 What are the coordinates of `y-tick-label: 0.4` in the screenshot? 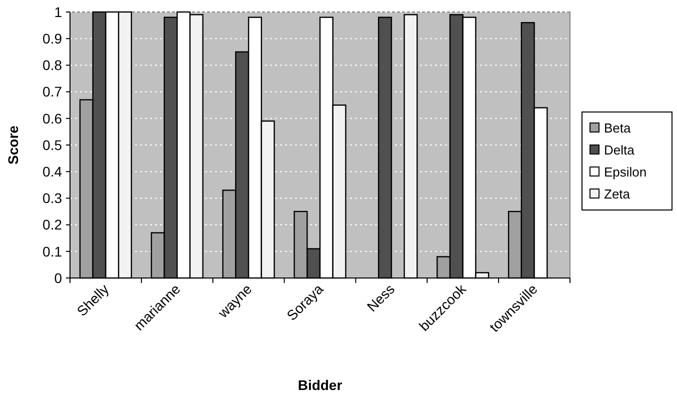 It's located at (52, 172).